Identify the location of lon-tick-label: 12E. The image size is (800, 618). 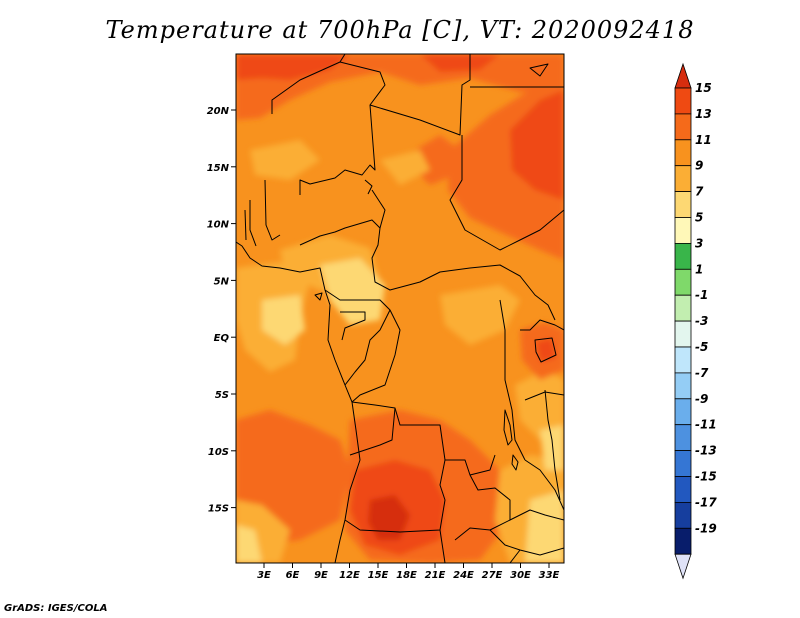
(349, 575).